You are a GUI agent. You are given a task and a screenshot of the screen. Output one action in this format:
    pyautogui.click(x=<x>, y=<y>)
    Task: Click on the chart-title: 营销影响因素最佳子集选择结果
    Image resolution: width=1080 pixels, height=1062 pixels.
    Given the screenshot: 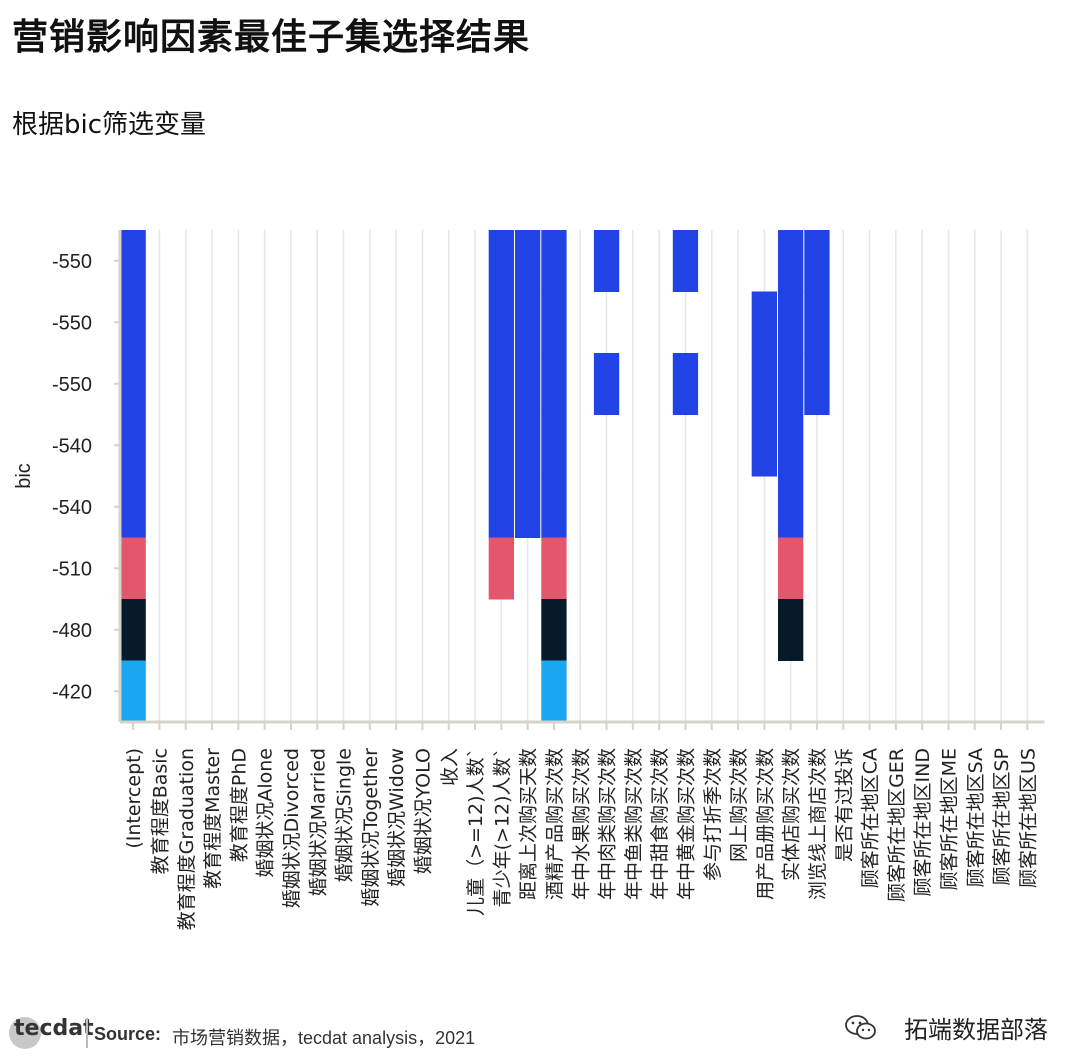 What is the action you would take?
    pyautogui.click(x=271, y=37)
    